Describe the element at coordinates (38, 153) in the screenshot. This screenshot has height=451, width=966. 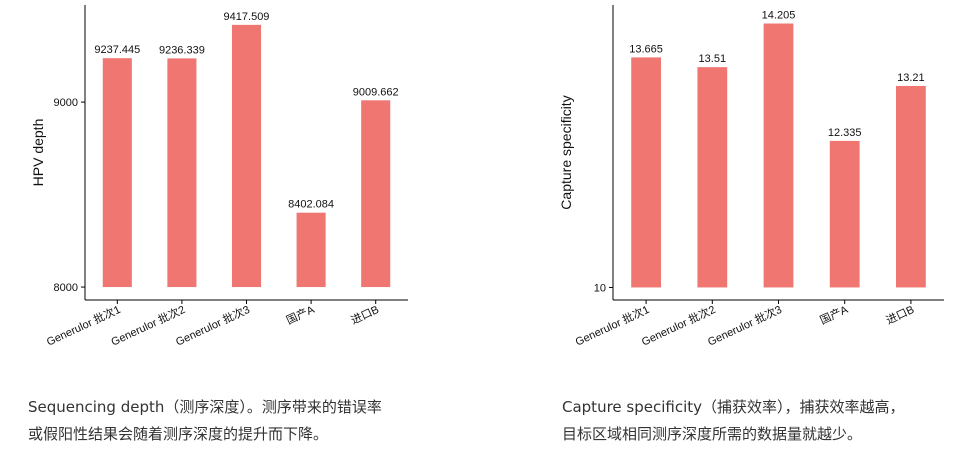
I see `y-axis-label: HPV depth` at that location.